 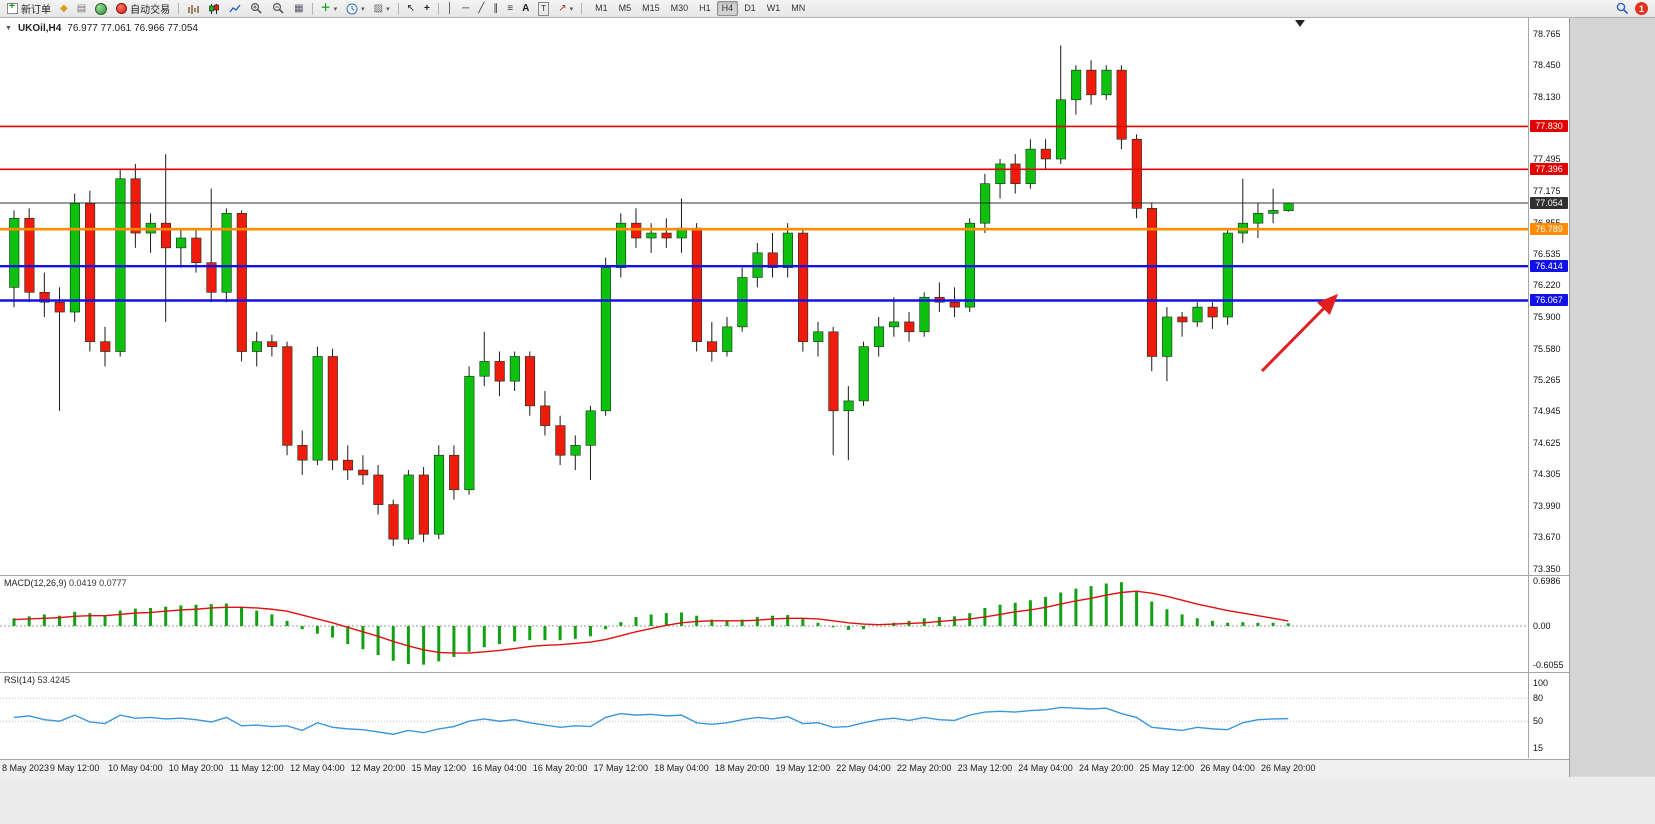 I want to click on print-button: ▤, so click(x=81, y=8).